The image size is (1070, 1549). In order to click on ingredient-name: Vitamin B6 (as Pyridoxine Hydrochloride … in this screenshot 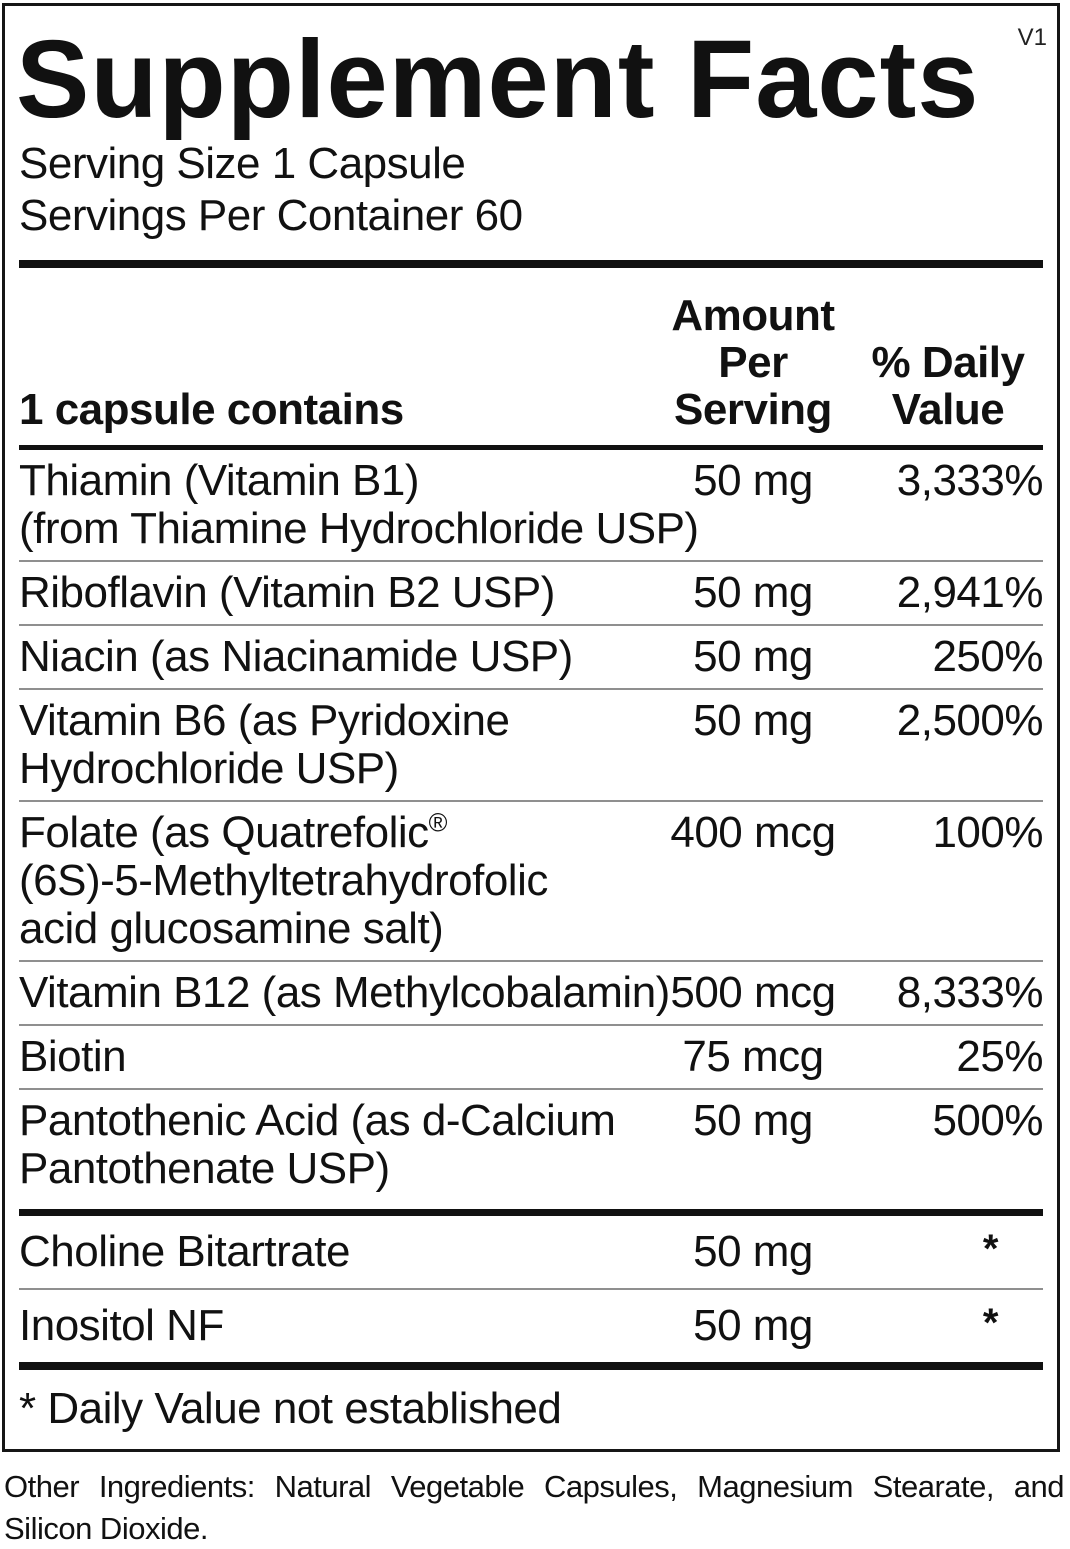, I will do `click(336, 745)`.